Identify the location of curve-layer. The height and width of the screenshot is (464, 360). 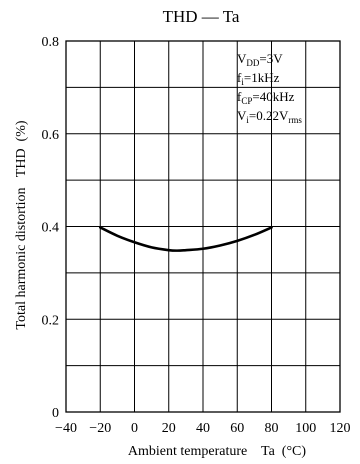
(185, 239).